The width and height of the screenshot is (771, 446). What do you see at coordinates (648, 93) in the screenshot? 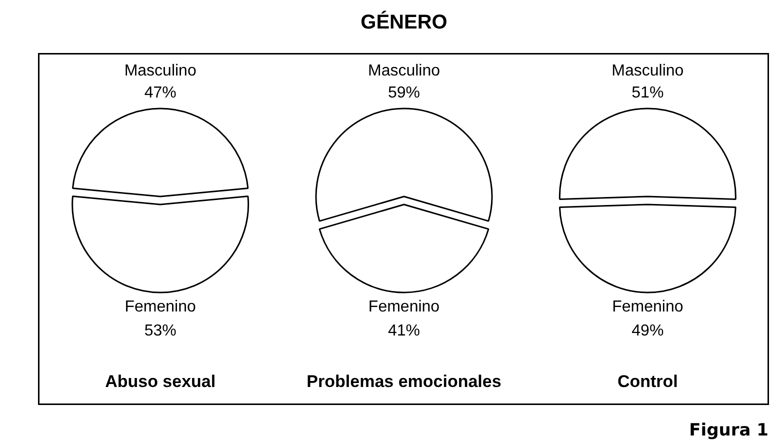
I see `data-label: 51%` at bounding box center [648, 93].